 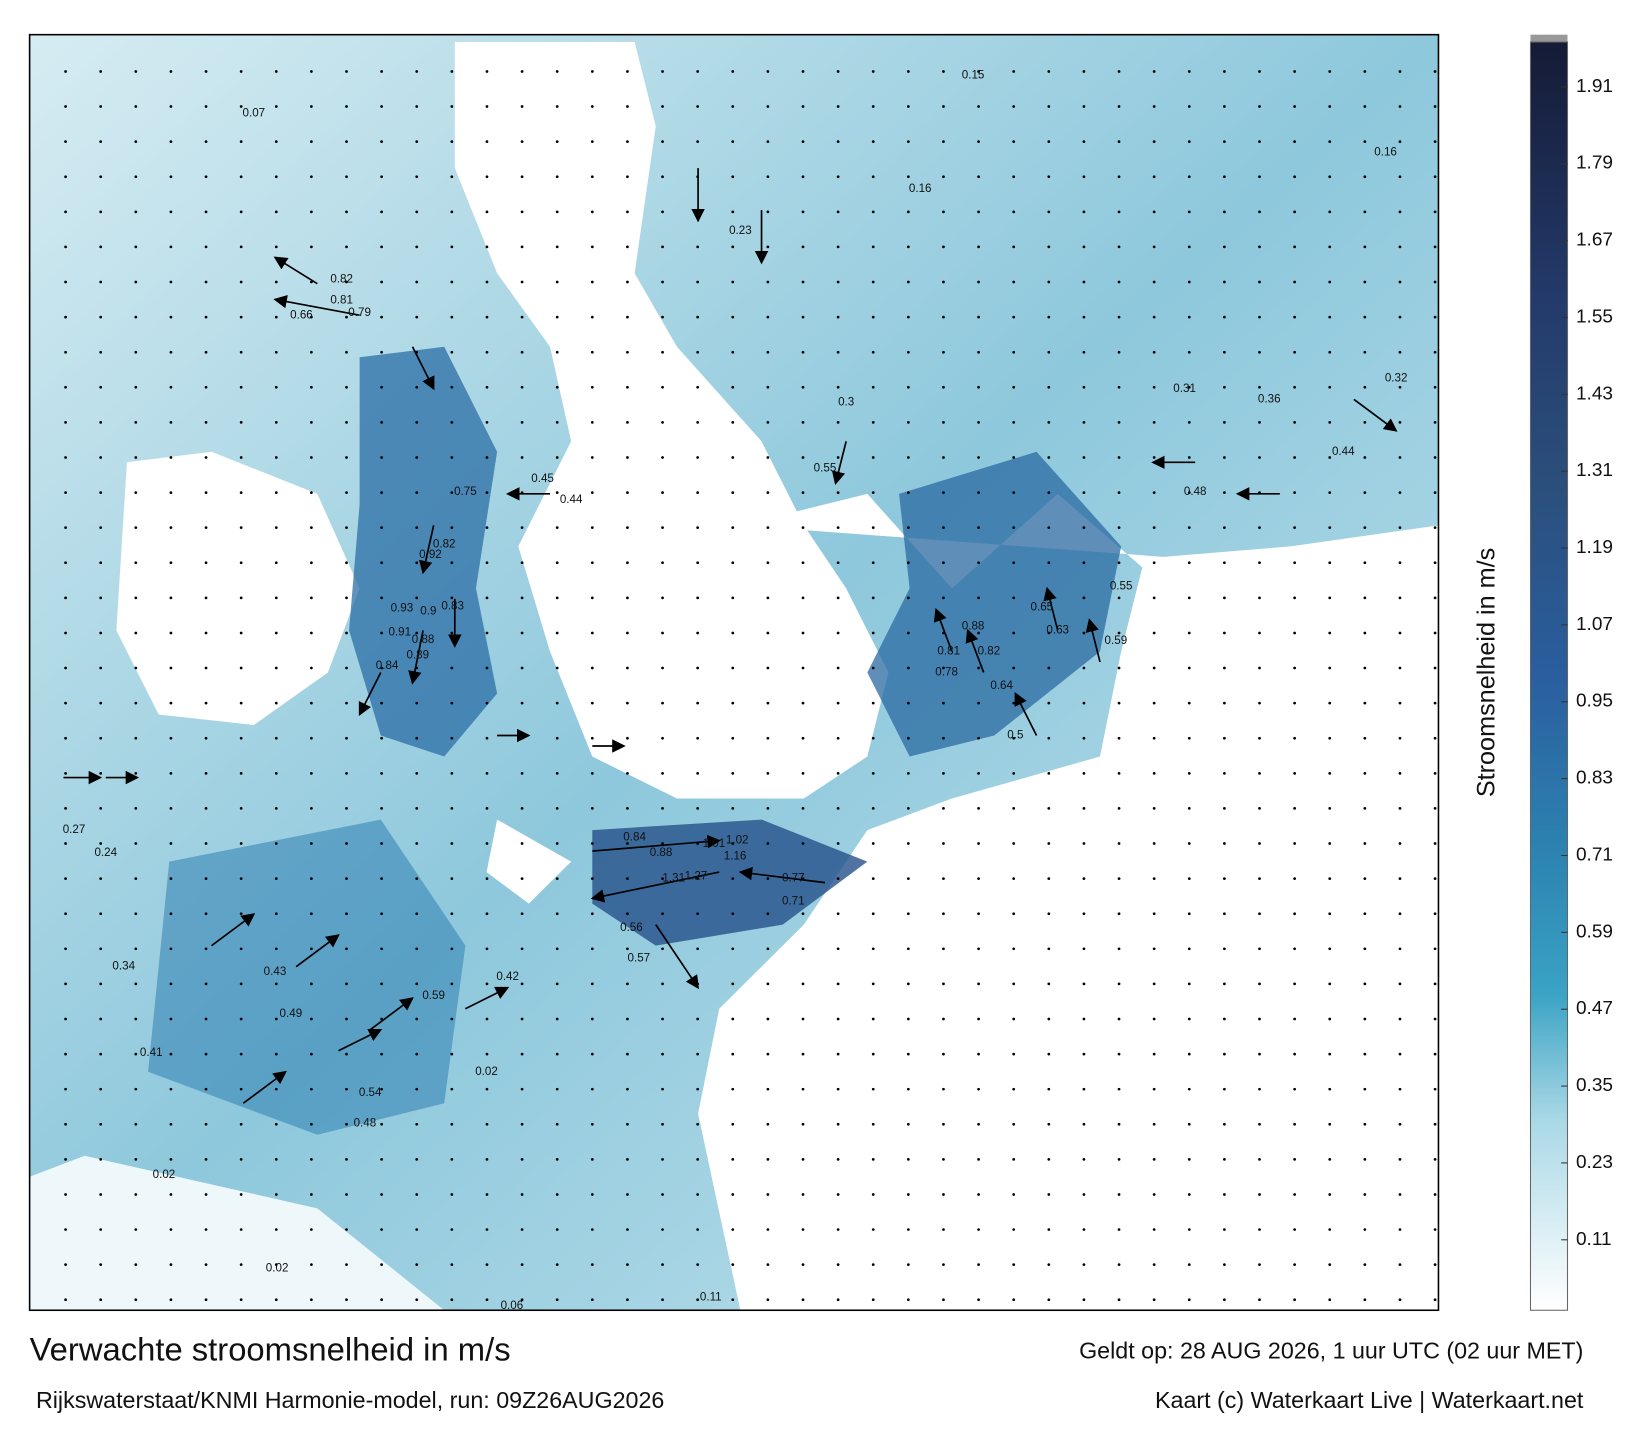 What do you see at coordinates (1042, 607) in the screenshot?
I see `speed-label: 0.65` at bounding box center [1042, 607].